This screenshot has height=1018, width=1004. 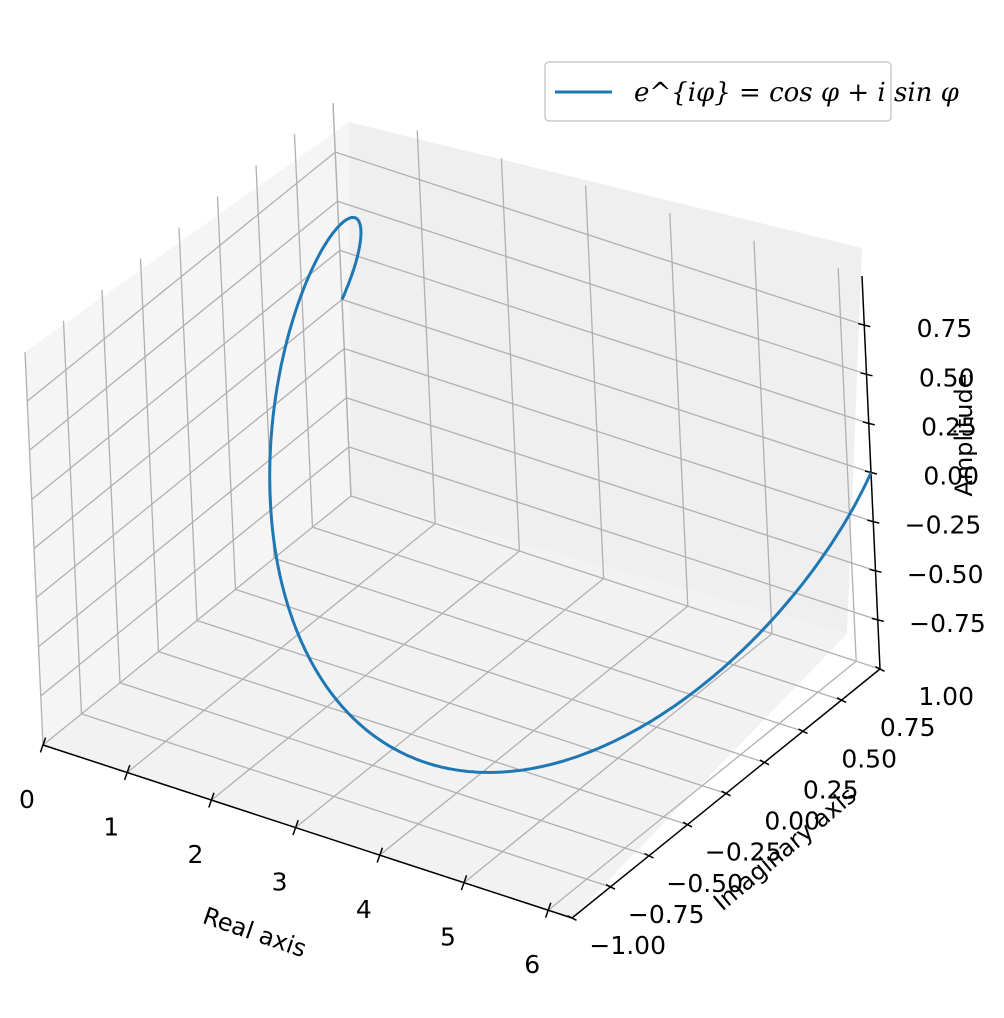 I want to click on legend-box, so click(x=718, y=91).